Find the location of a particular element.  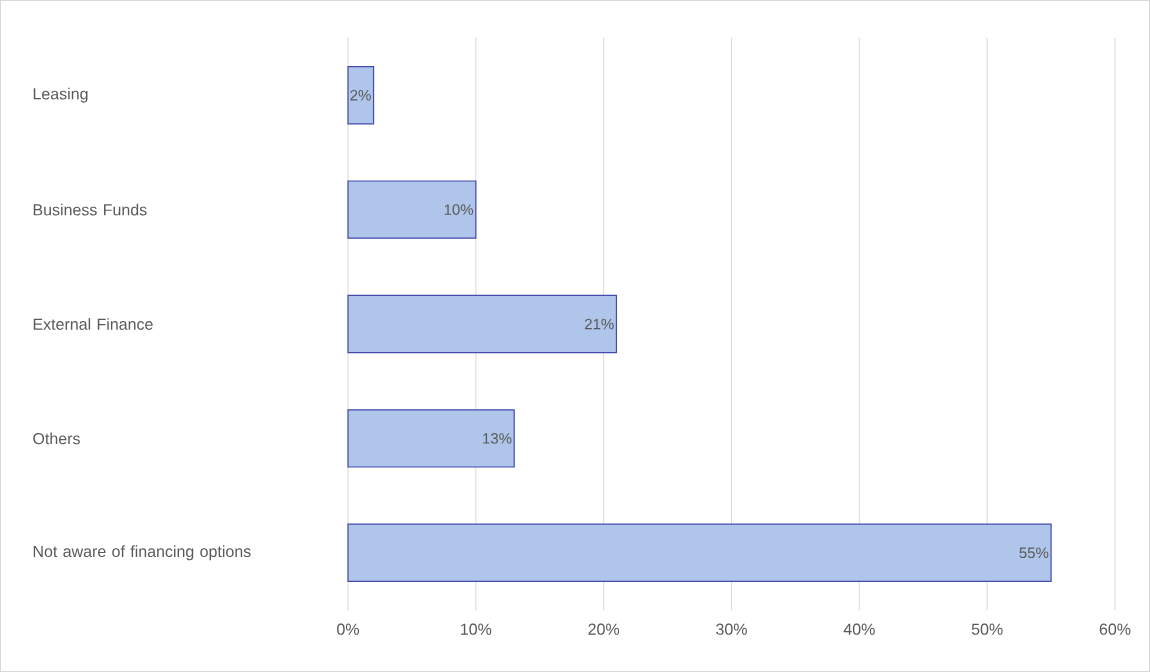

y-tick-label: Not aware of financing options is located at coordinates (142, 553).